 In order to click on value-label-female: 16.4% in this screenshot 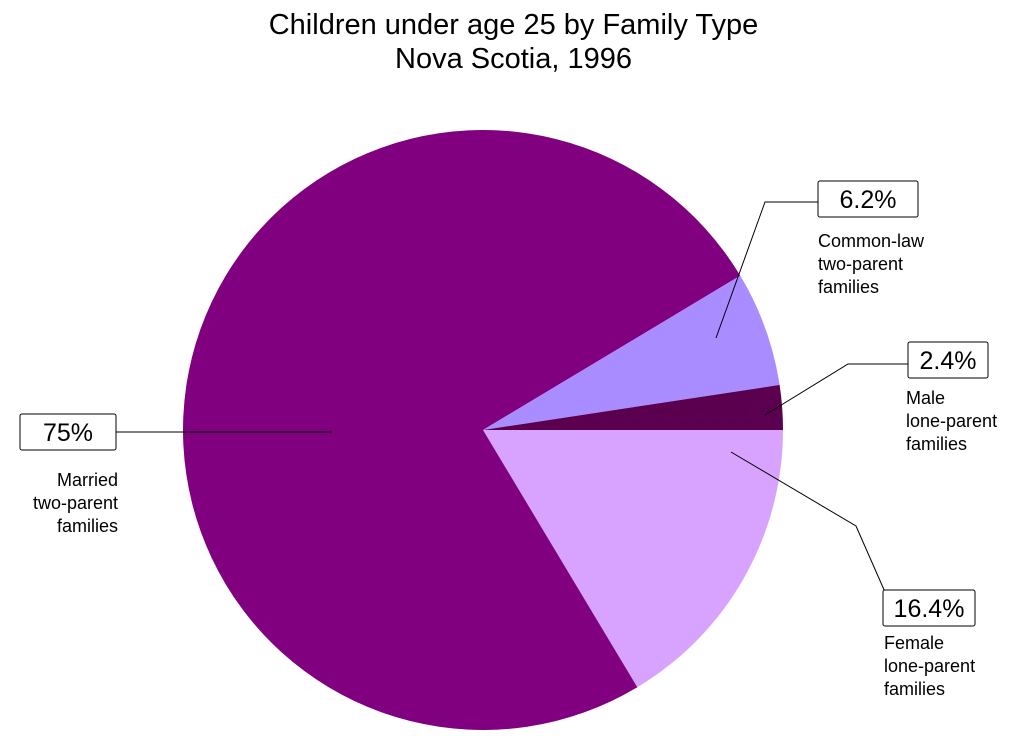, I will do `click(929, 609)`.